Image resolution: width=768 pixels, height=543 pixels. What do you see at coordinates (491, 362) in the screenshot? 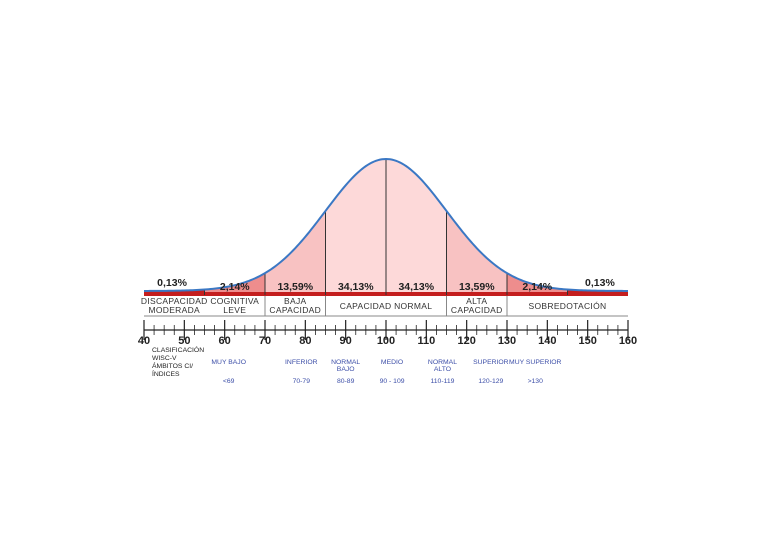
I see `wisc-name-5-0: SUPERIOR` at bounding box center [491, 362].